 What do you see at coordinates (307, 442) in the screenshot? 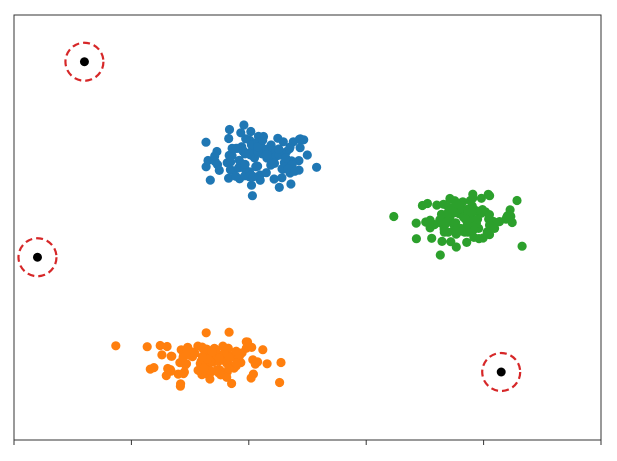
I see `x-axis-ticks` at bounding box center [307, 442].